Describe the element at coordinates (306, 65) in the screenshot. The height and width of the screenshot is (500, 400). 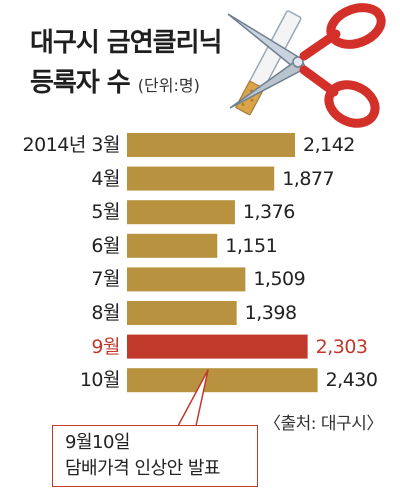
I see `scissors-cigarette-illustration` at that location.